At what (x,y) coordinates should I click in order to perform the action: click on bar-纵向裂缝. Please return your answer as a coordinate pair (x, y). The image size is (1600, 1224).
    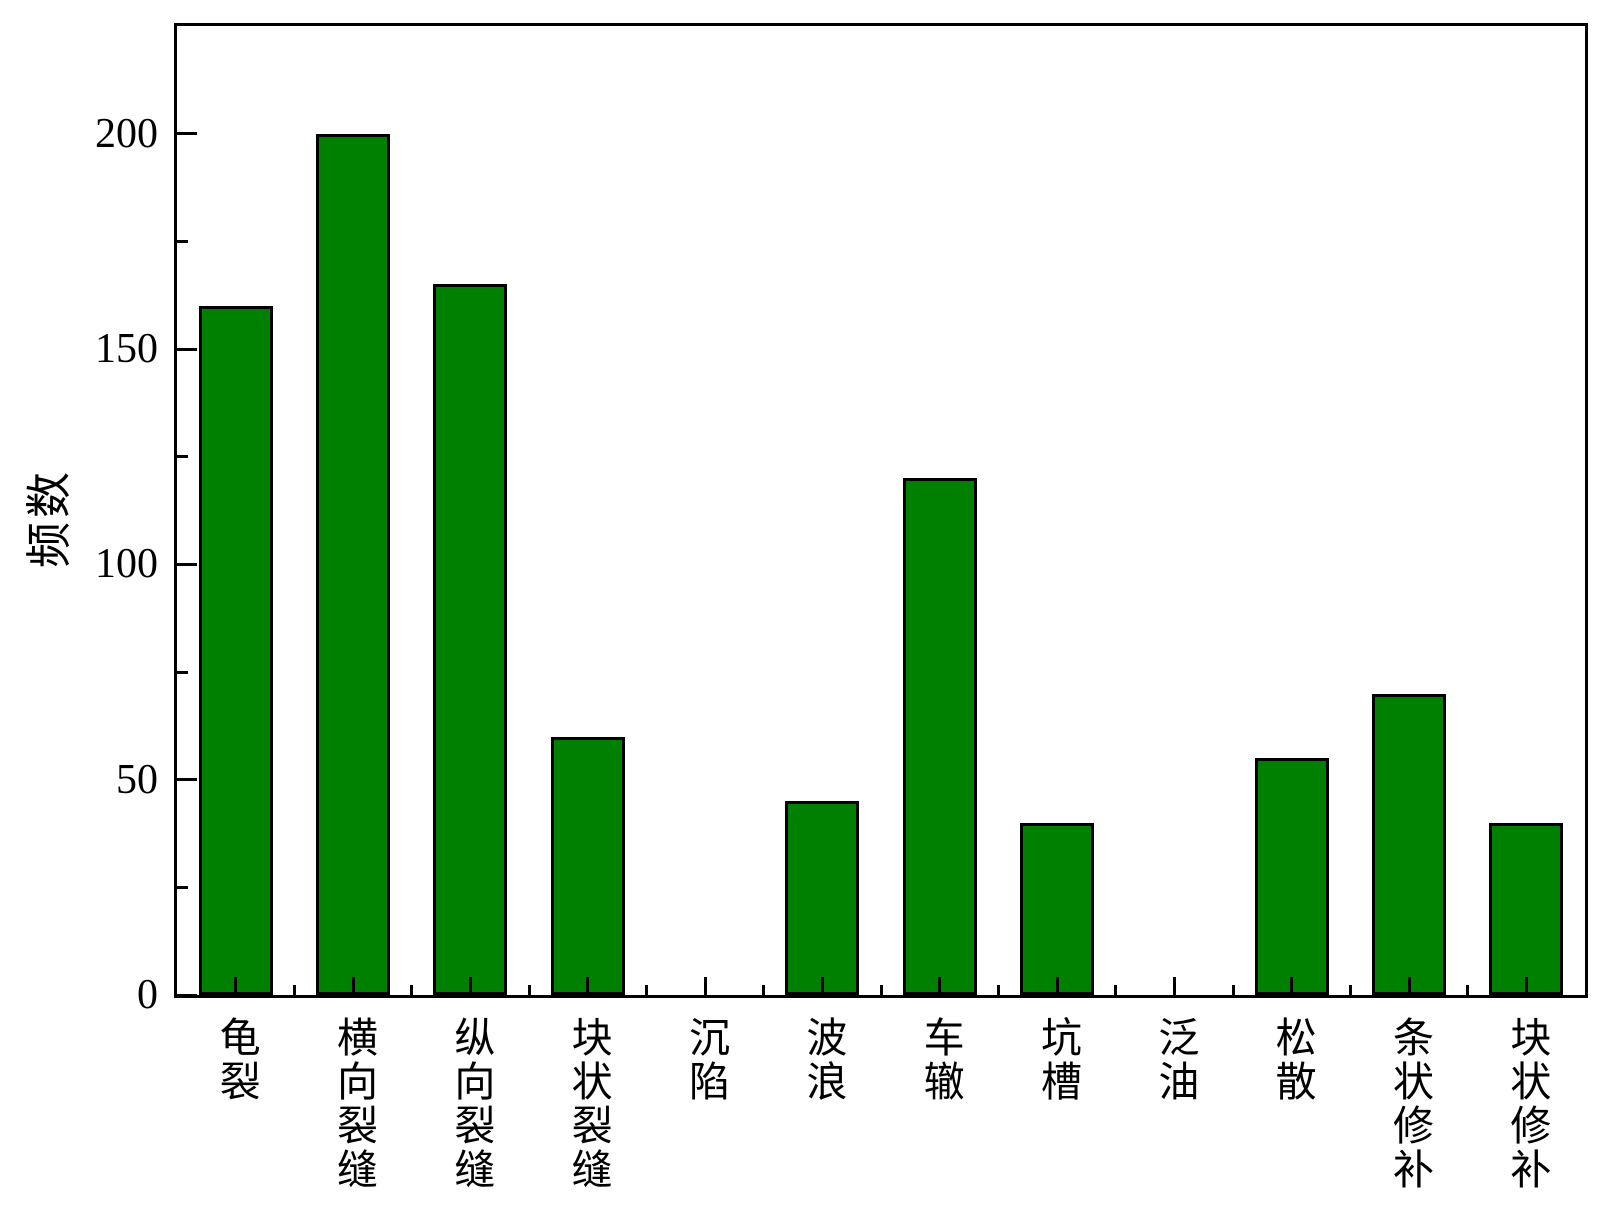
    Looking at the image, I should click on (470, 639).